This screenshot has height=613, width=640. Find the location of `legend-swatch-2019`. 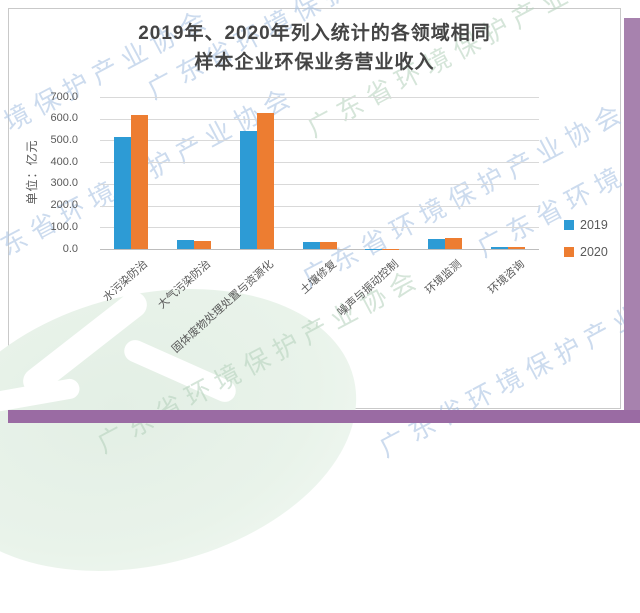

legend-swatch-2019 is located at coordinates (569, 225).